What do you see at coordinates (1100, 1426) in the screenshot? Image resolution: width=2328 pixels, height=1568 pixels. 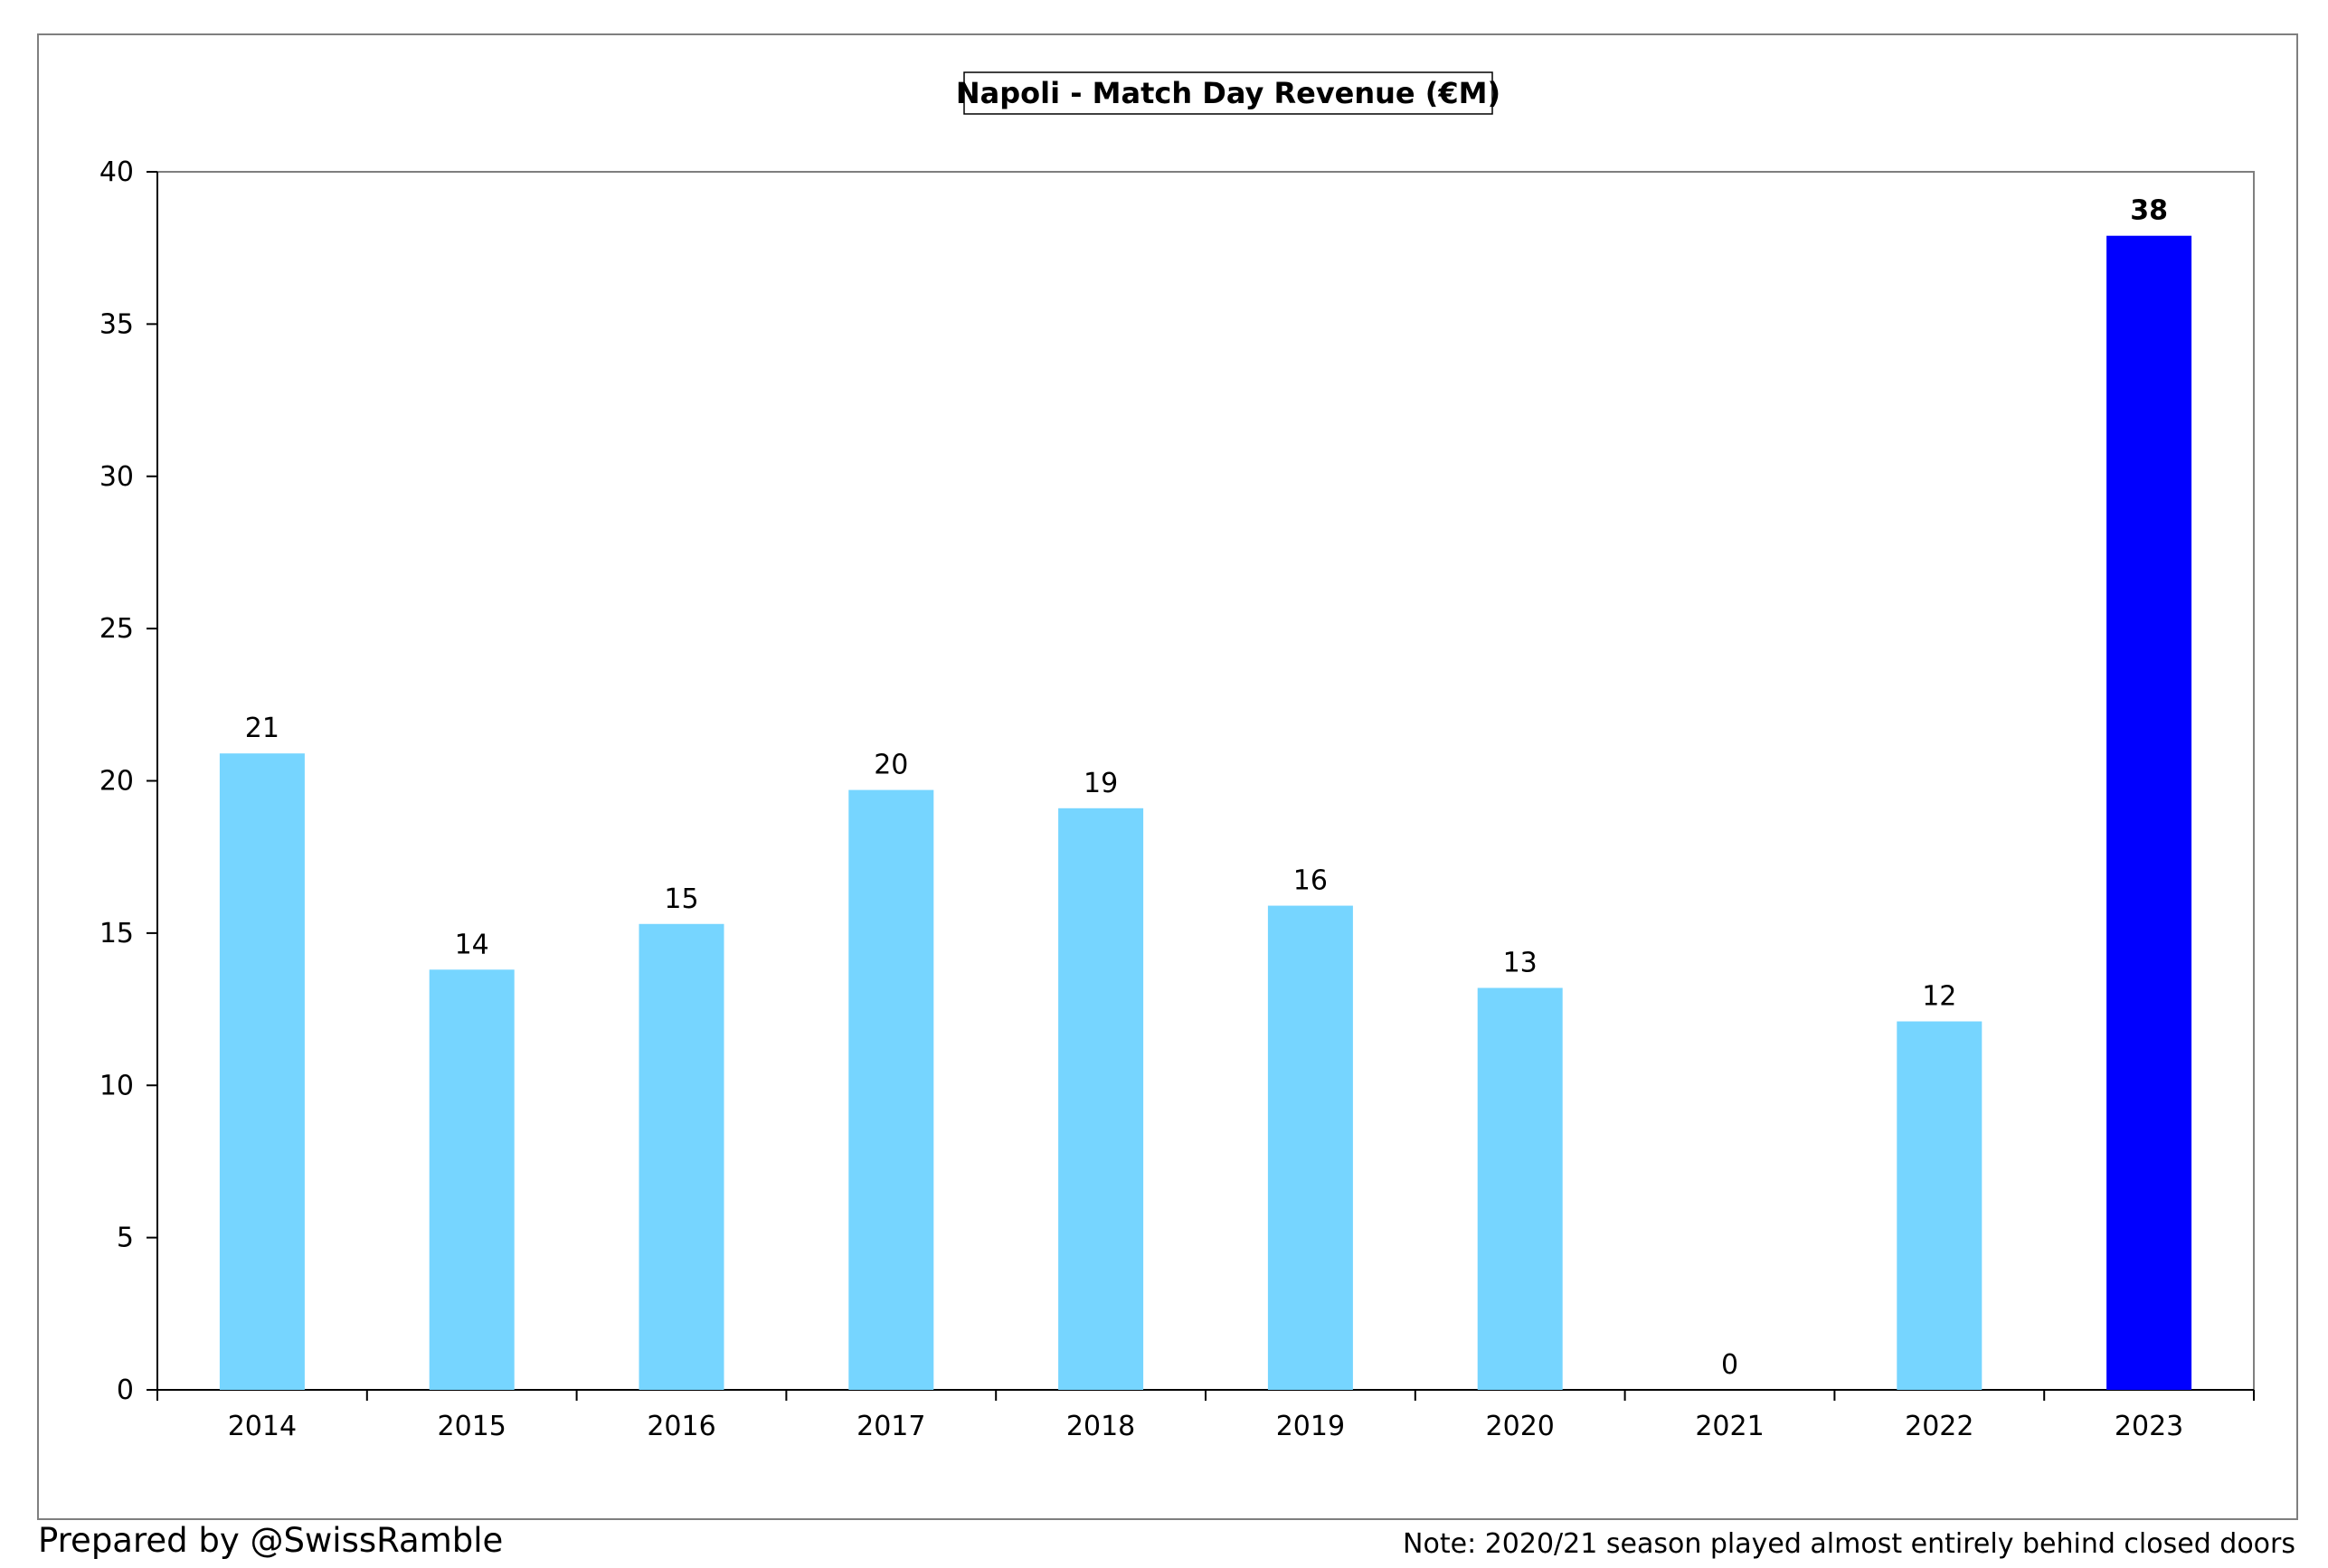 I see `x-tick-label: 2018` at bounding box center [1100, 1426].